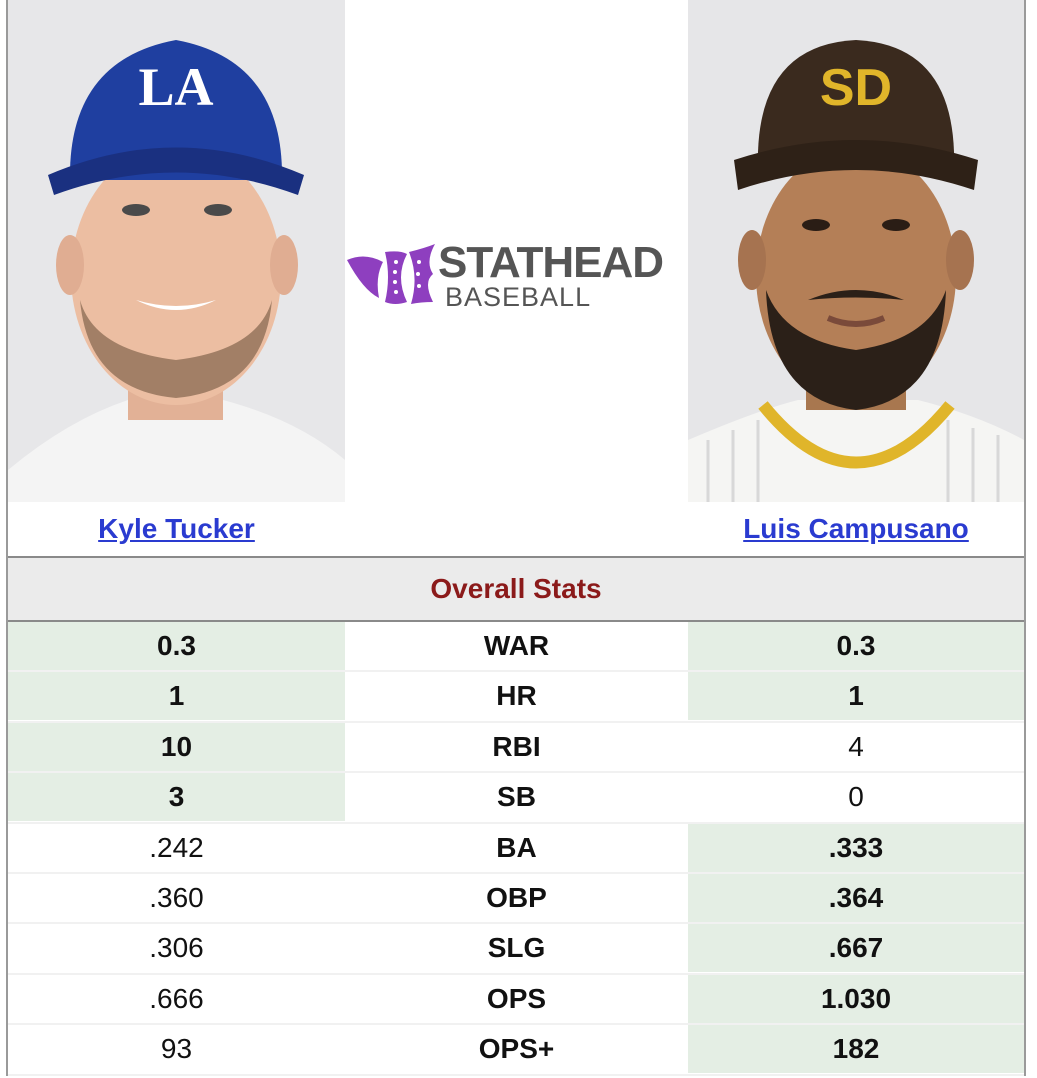 The image size is (1037, 1078). I want to click on stat-label: SLG, so click(516, 948).